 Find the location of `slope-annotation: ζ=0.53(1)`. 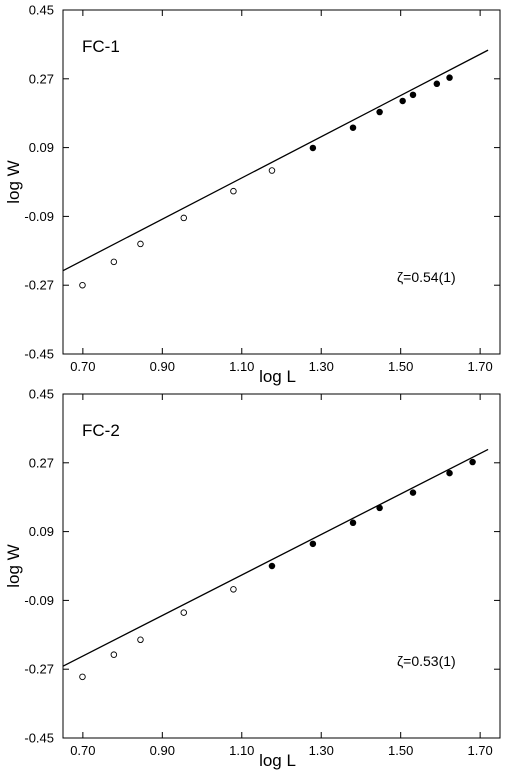

slope-annotation: ζ=0.53(1) is located at coordinates (426, 661).